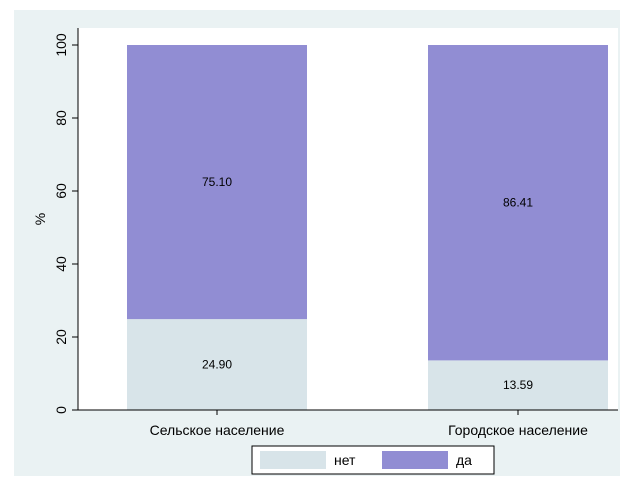  I want to click on y-tick-label: 80, so click(61, 118).